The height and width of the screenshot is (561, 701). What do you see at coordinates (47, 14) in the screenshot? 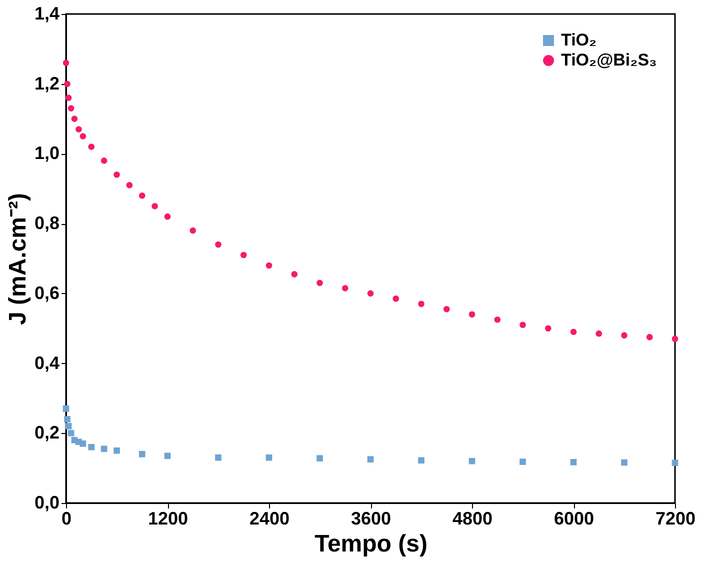
I see `y-tick-label: 1,4` at bounding box center [47, 14].